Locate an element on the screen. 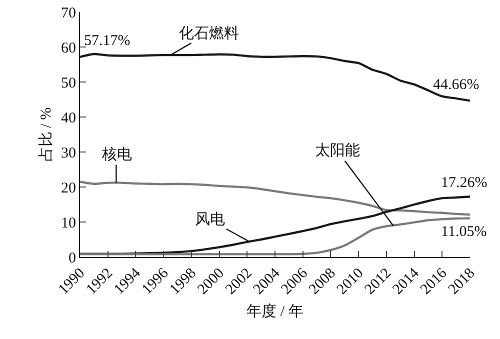  data-label: 11.05% is located at coordinates (464, 232).